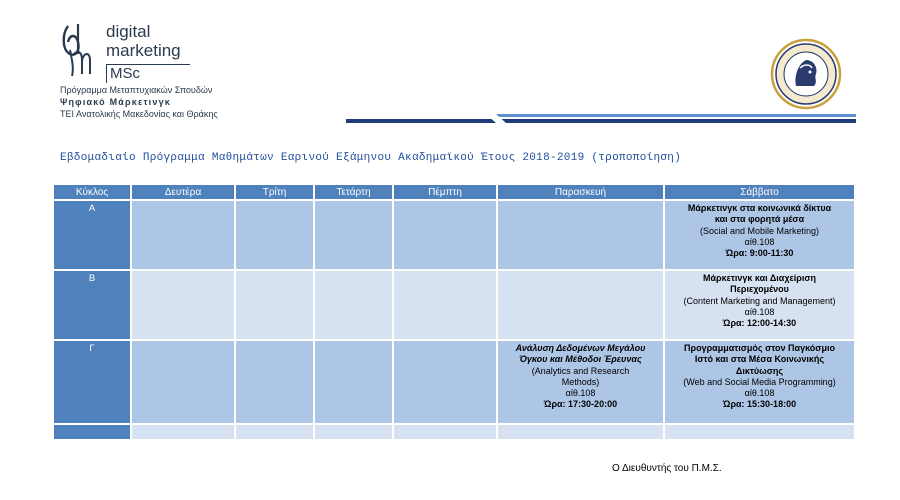 Image resolution: width=900 pixels, height=500 pixels. Describe the element at coordinates (92, 382) in the screenshot. I see `cycle-label: Γ` at that location.